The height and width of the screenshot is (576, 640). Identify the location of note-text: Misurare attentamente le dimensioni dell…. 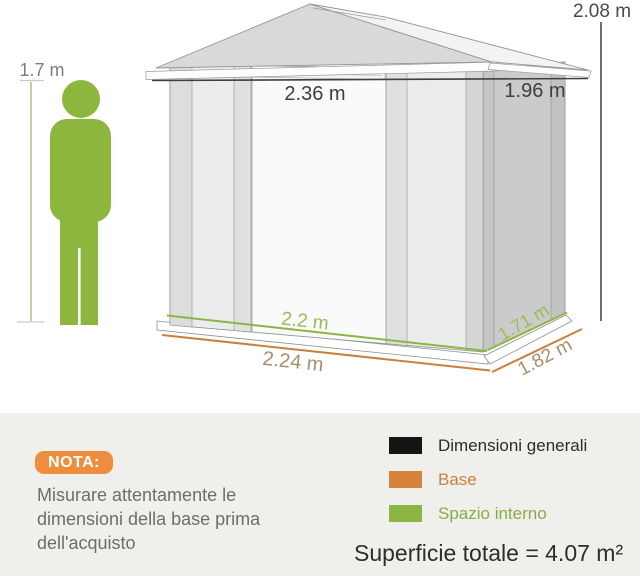
(149, 519).